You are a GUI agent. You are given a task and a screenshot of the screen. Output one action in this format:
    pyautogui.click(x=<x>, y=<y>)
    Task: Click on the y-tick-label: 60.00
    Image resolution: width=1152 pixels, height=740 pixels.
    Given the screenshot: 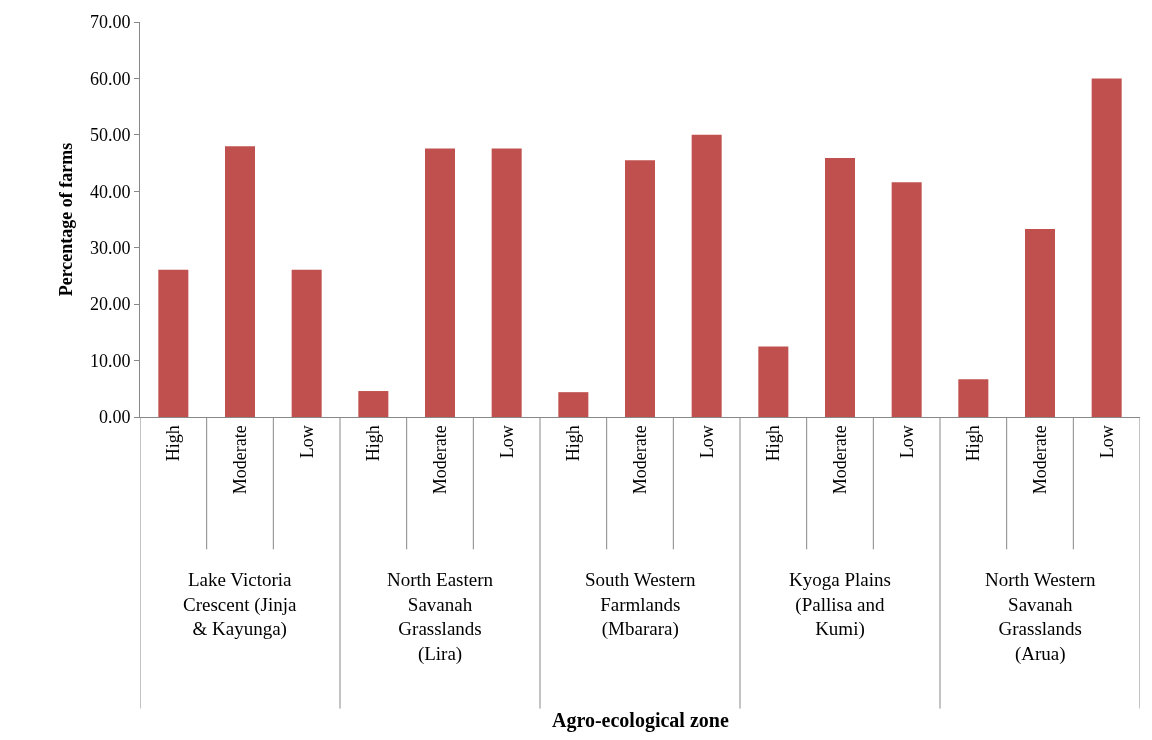 What is the action you would take?
    pyautogui.click(x=110, y=78)
    